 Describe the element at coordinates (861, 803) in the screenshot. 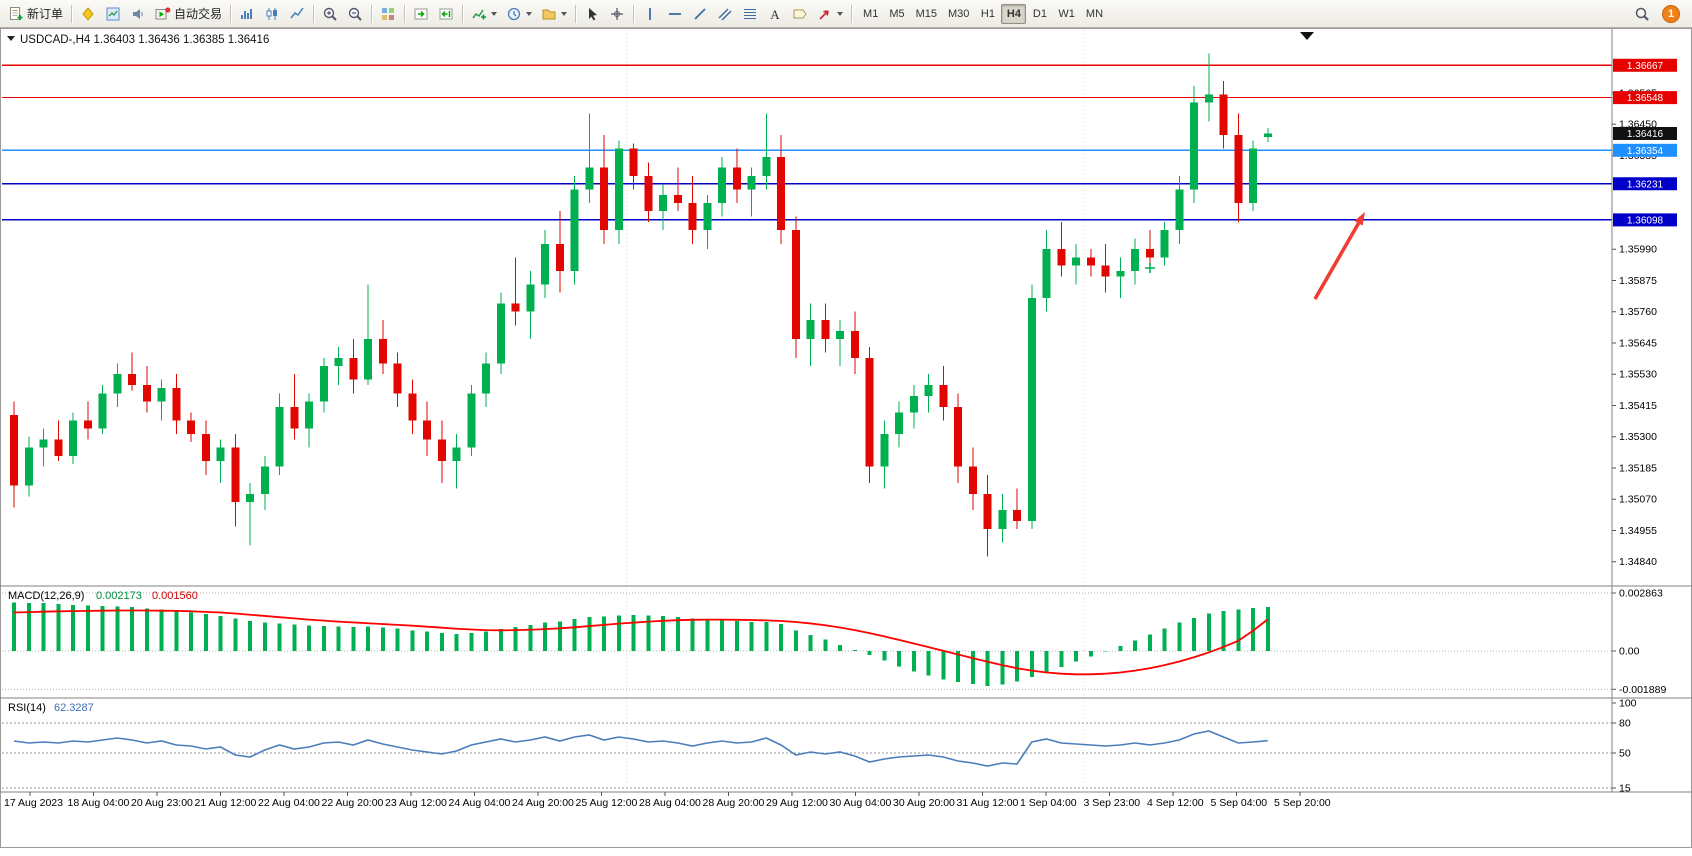

I see `time-label: 30 Aug 04:00` at that location.